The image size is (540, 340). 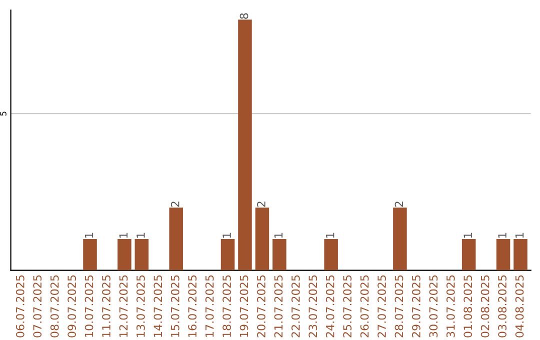 I want to click on x-tick-label: 20.07.2025, so click(x=261, y=306).